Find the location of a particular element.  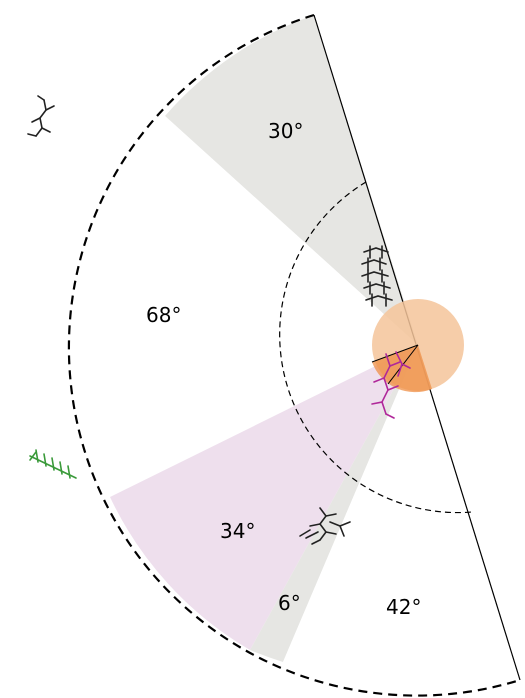

molecule-cluster-icon is located at coordinates (325, 526).